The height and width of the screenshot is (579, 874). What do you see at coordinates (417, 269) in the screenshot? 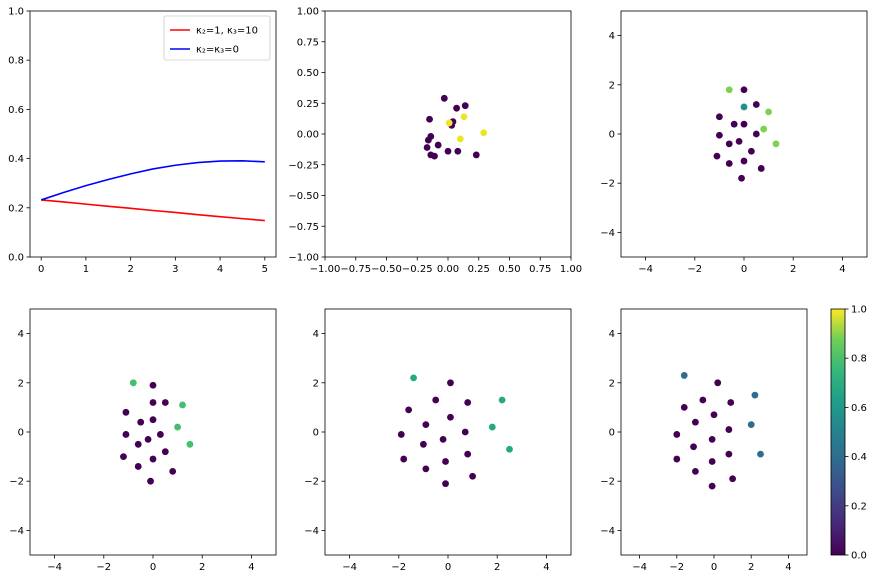
I see `x-tick-label: −0.25` at bounding box center [417, 269].